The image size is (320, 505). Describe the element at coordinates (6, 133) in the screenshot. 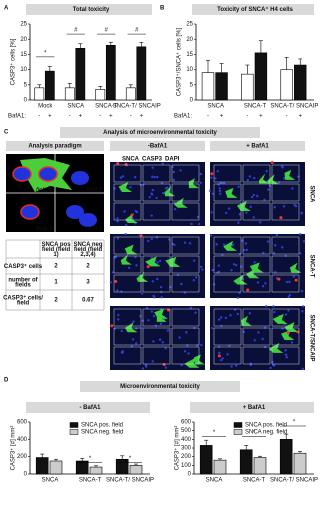

I see `panel-letter: C` at that location.